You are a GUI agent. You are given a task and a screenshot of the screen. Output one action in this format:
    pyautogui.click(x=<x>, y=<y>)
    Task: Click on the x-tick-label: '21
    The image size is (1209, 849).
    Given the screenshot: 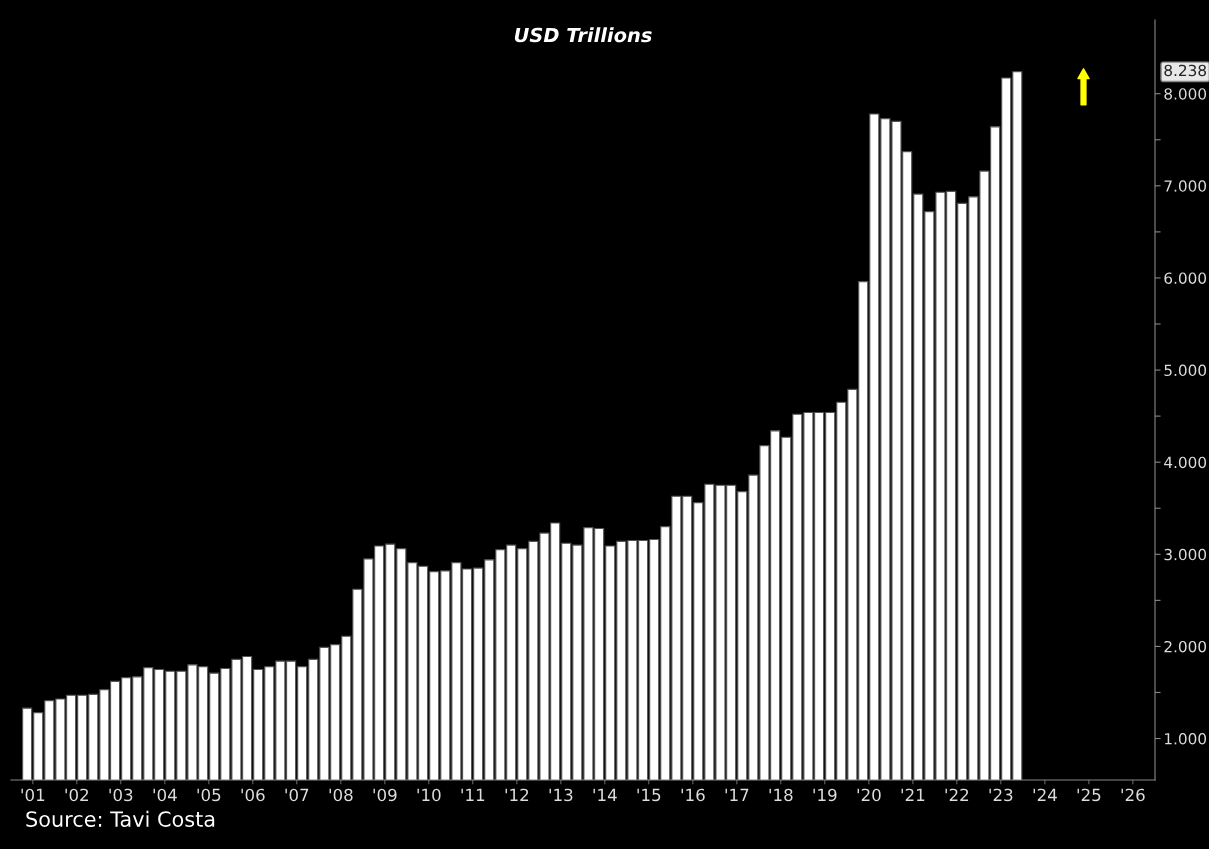 What is the action you would take?
    pyautogui.click(x=913, y=794)
    